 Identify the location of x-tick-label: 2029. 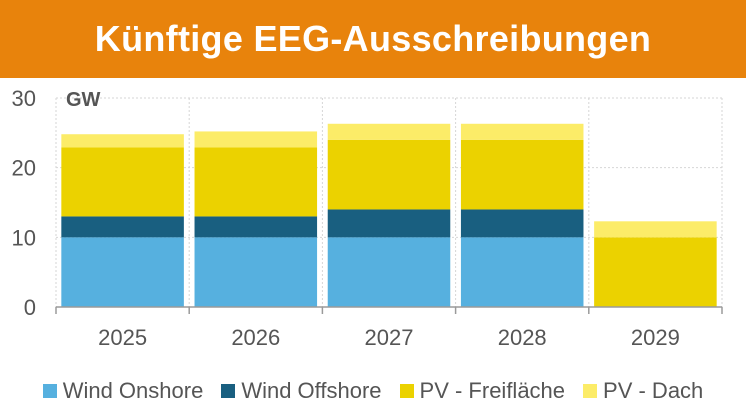
(655, 337).